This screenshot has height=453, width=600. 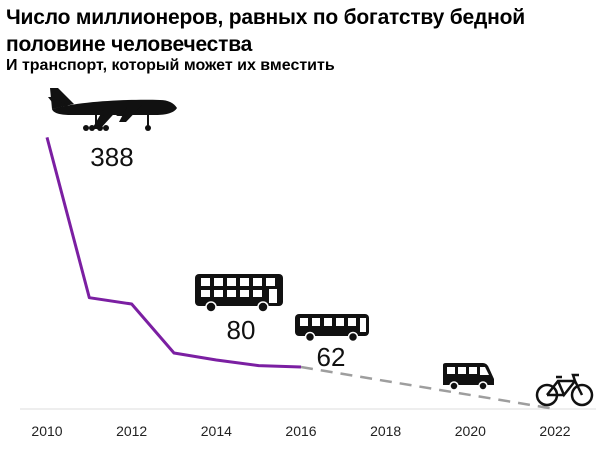 What do you see at coordinates (331, 357) in the screenshot?
I see `data-label: 62` at bounding box center [331, 357].